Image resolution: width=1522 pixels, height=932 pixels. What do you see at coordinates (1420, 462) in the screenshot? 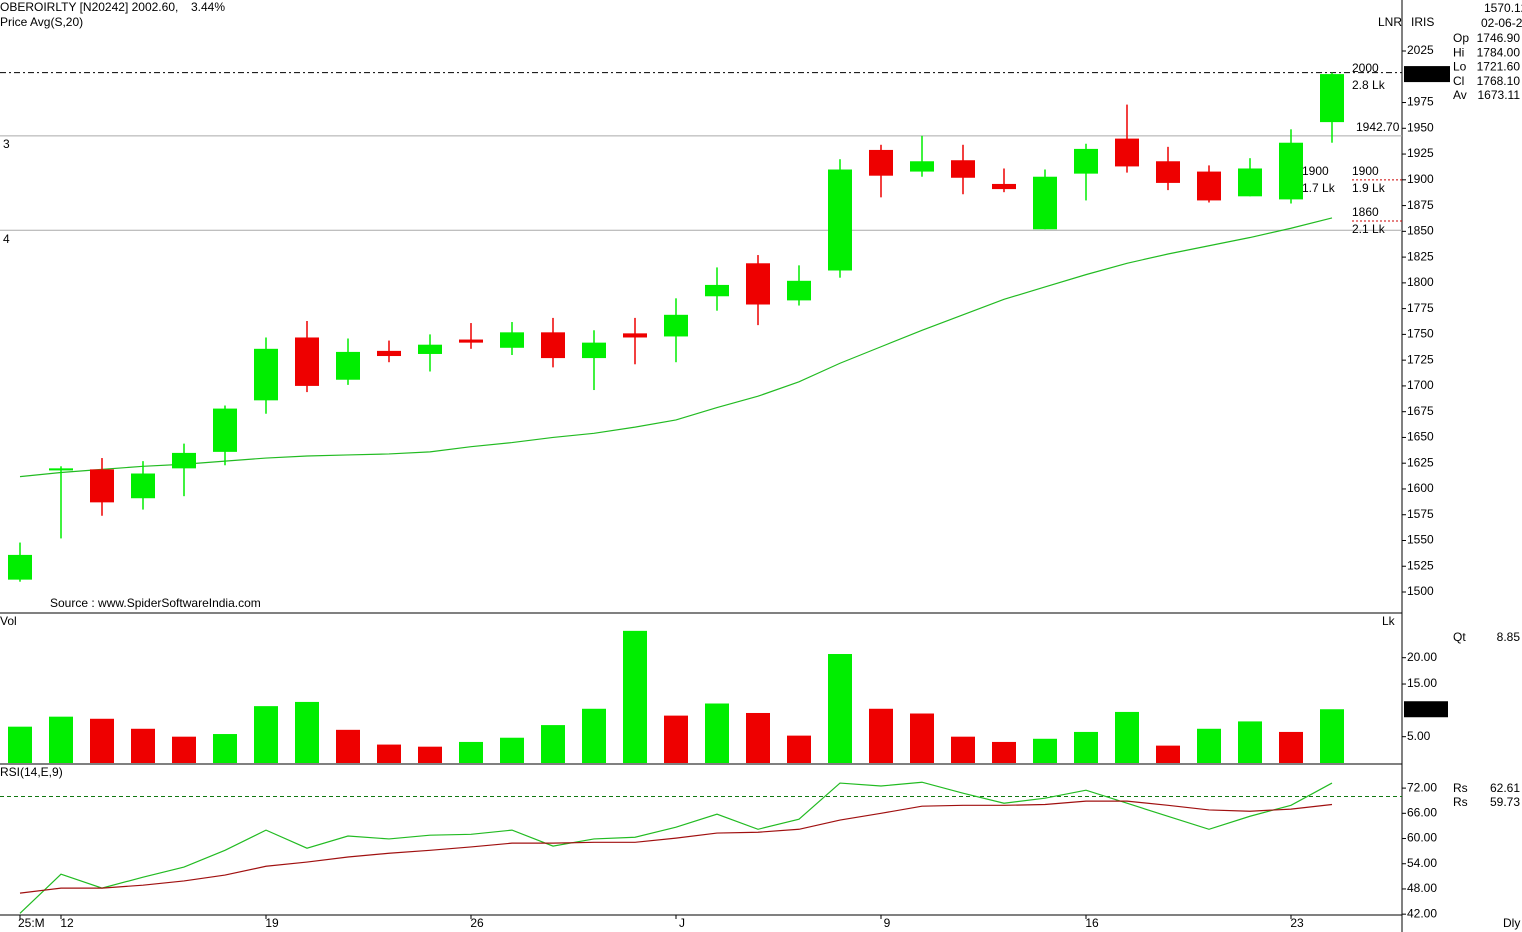
I see `y-tick-label: 1625` at bounding box center [1420, 462].